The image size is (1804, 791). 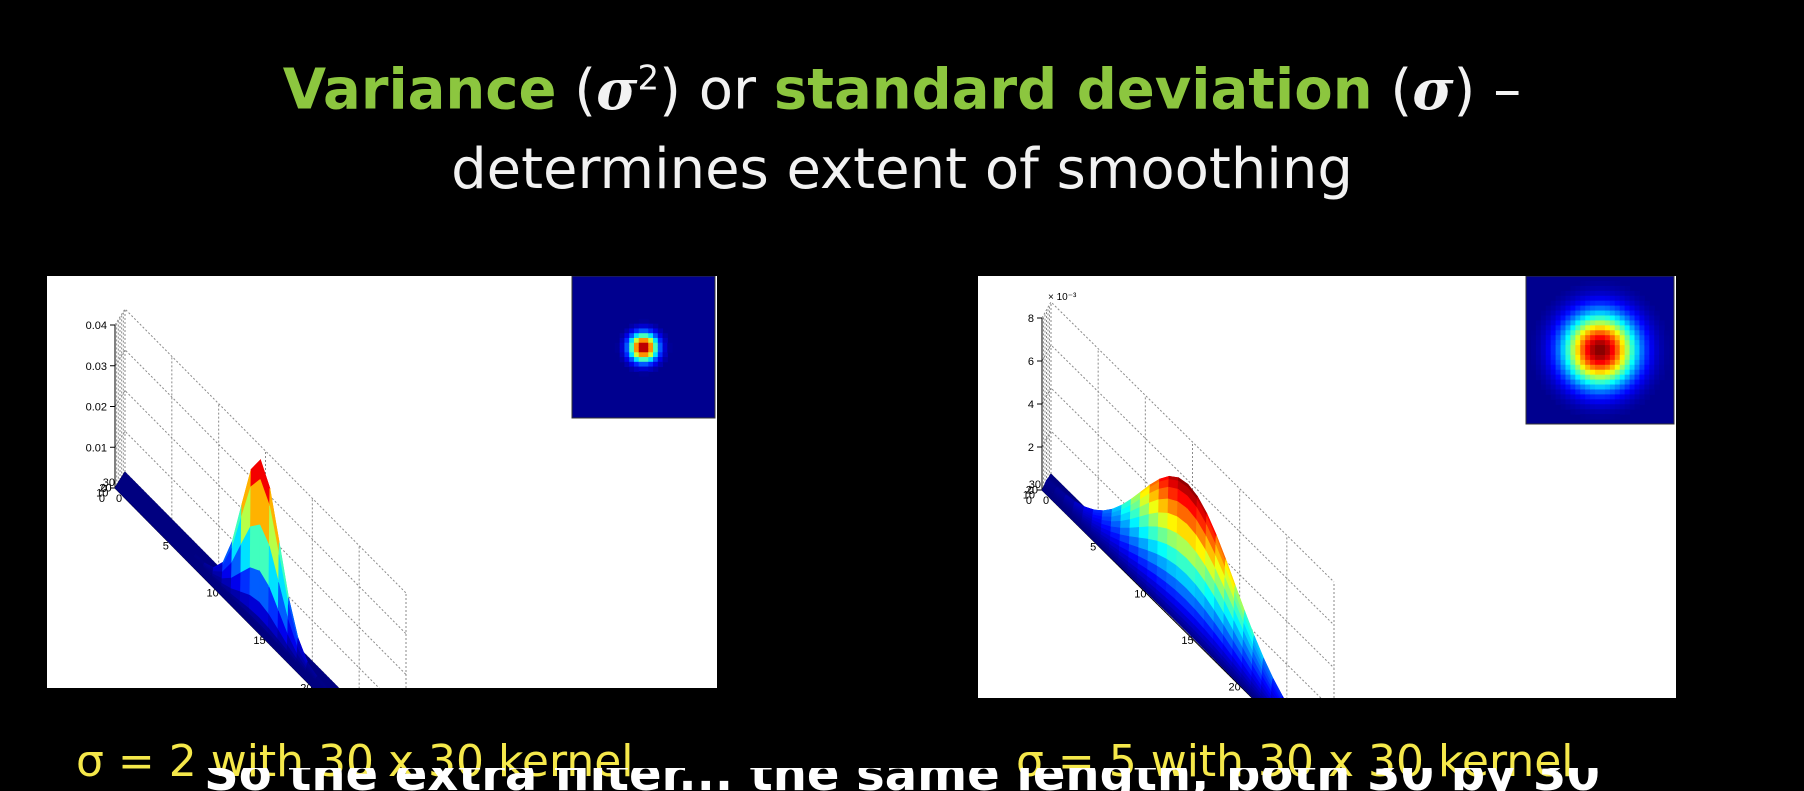 What do you see at coordinates (1031, 362) in the screenshot?
I see `z-tick-label: 6` at bounding box center [1031, 362].